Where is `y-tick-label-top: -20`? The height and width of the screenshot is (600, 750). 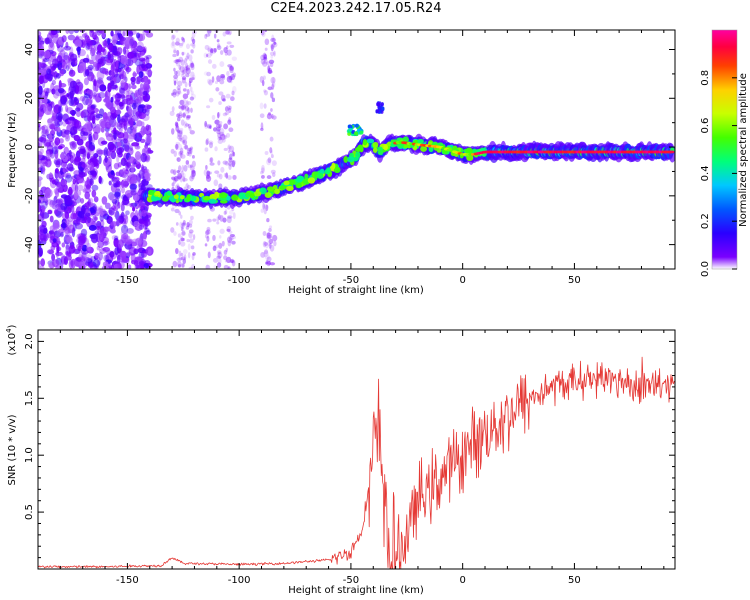 y-tick-label-top: -20 is located at coordinates (29, 196).